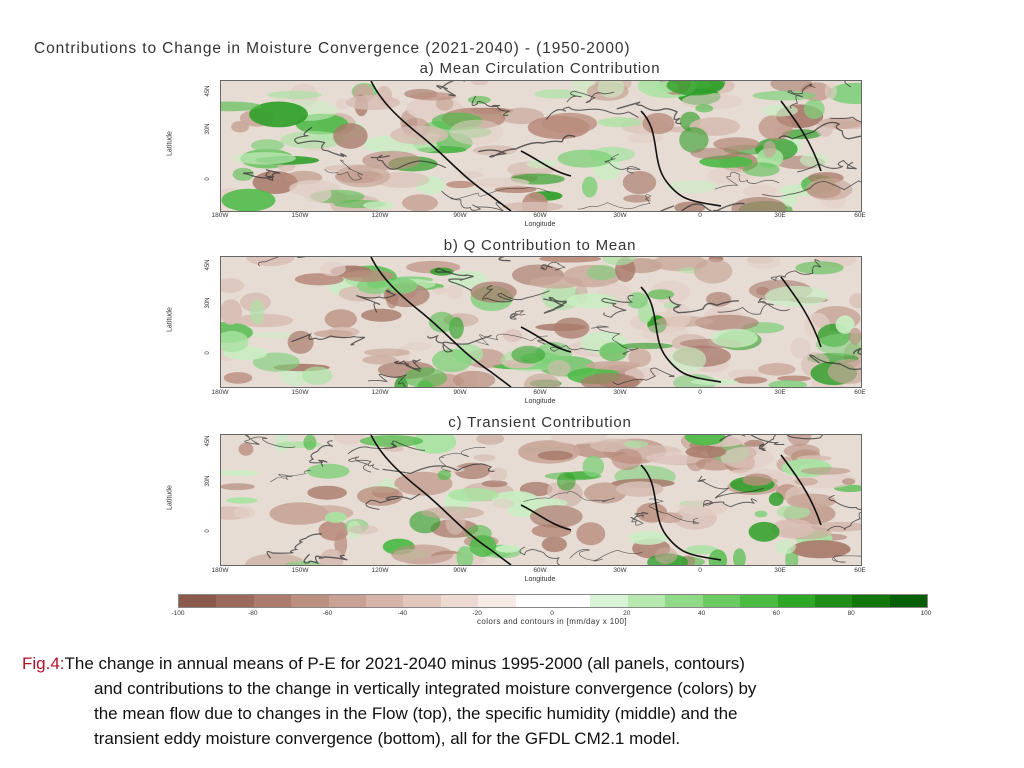 Image resolution: width=1024 pixels, height=768 pixels. I want to click on colorbar-tick: -20, so click(477, 613).